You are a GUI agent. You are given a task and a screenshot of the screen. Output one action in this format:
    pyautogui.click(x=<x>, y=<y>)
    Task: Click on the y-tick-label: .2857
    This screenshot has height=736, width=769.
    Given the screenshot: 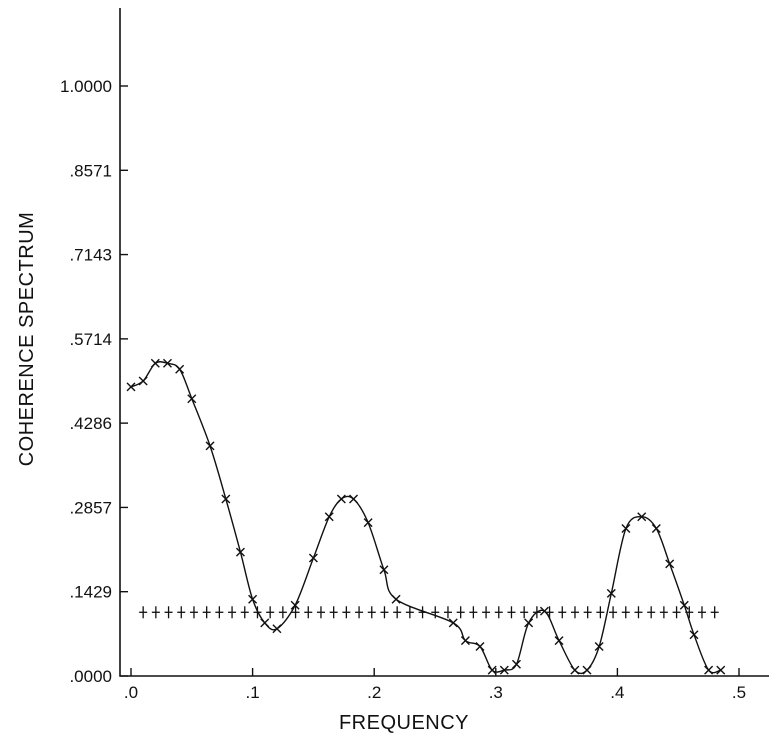 What is the action you would take?
    pyautogui.click(x=90, y=507)
    